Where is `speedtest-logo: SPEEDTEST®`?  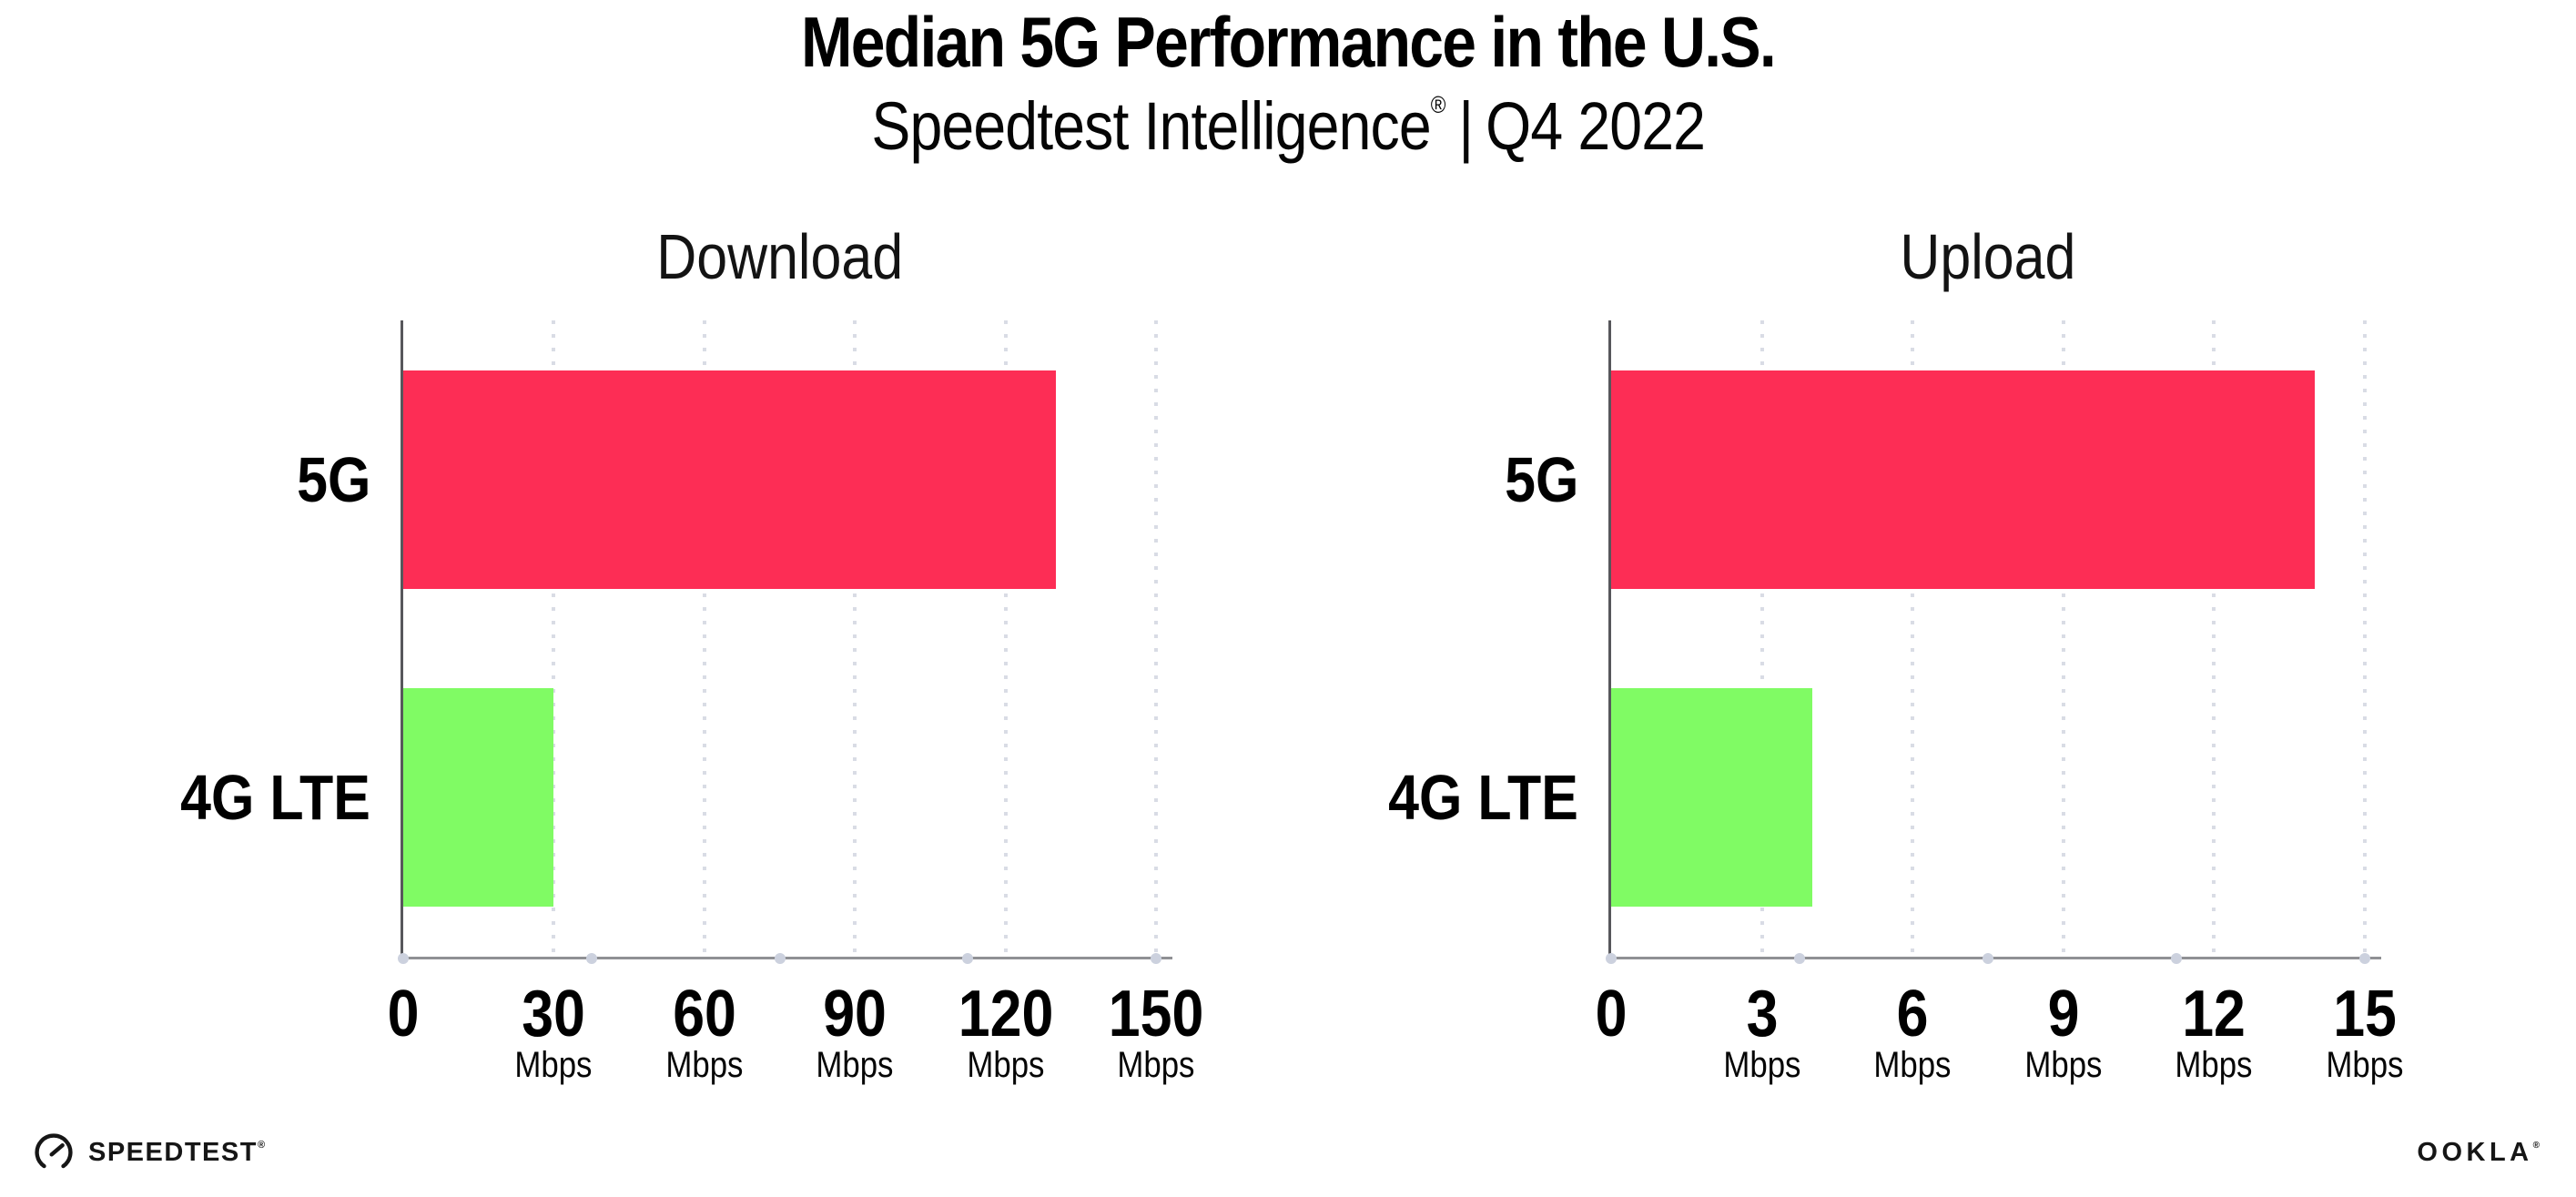
speedtest-logo: SPEEDTEST® is located at coordinates (149, 1153).